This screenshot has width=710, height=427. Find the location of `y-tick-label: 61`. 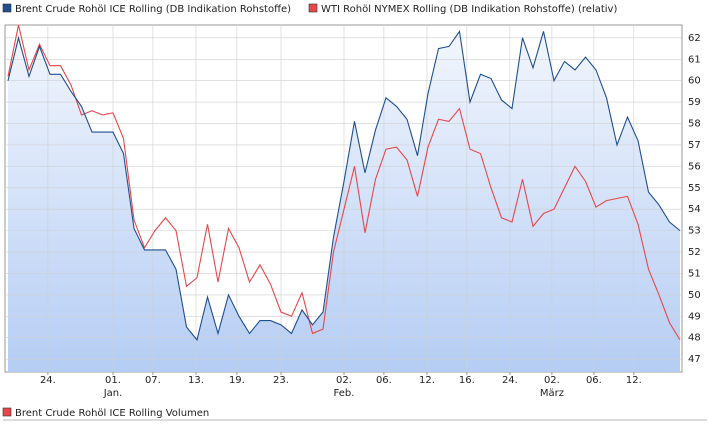

y-tick-label: 61 is located at coordinates (694, 59).